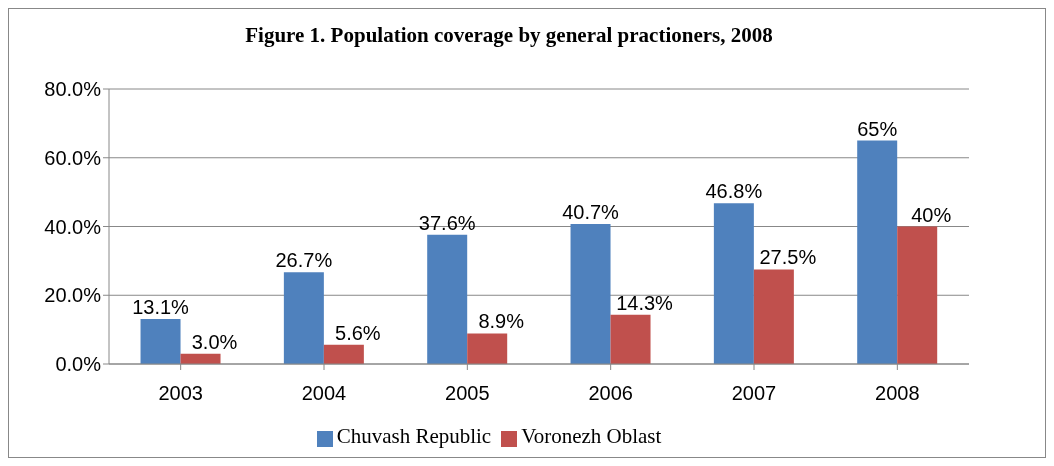 Image resolution: width=1054 pixels, height=466 pixels. Describe the element at coordinates (591, 212) in the screenshot. I see `data-label: 40.7%` at that location.